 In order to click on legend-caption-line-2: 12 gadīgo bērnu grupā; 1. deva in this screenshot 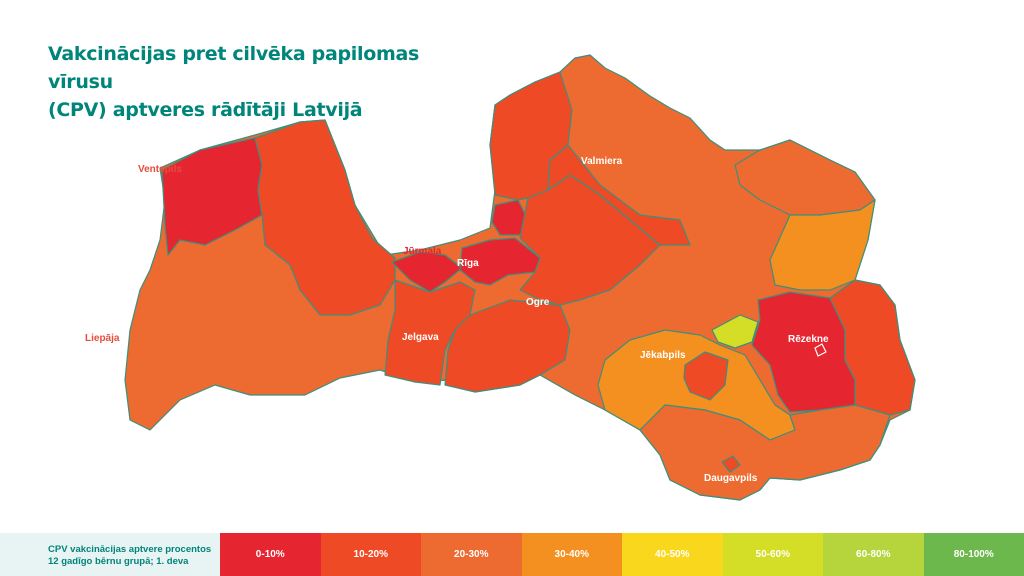, I will do `click(118, 561)`.